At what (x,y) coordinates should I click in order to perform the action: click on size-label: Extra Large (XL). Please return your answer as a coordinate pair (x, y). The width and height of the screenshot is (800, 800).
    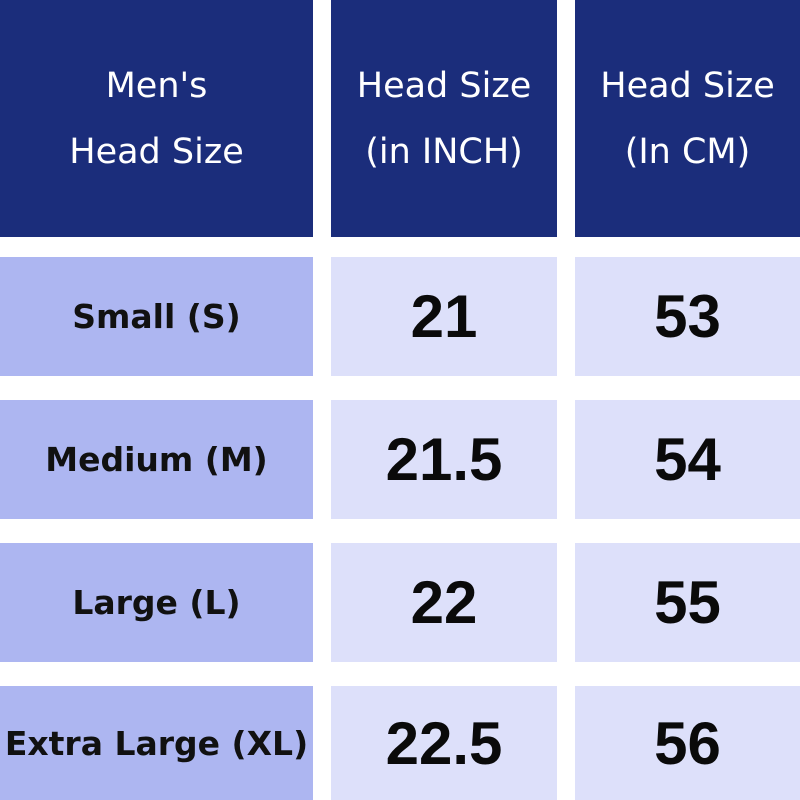
    Looking at the image, I should click on (156, 743).